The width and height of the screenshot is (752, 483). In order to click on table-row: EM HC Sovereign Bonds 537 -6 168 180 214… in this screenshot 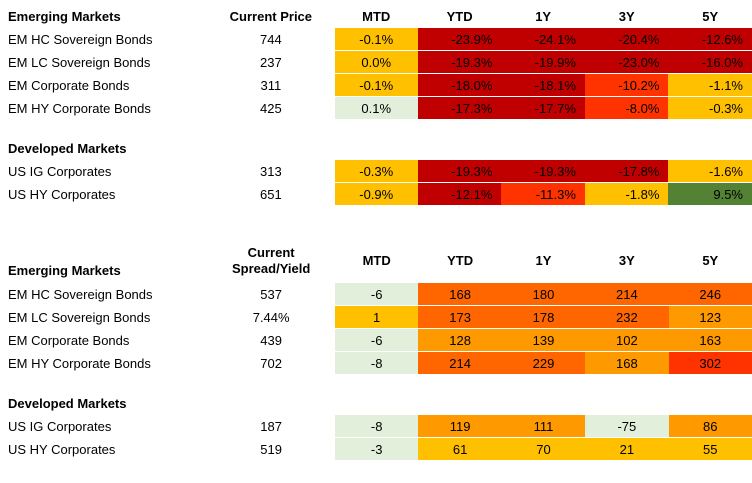, I will do `click(380, 294)`.